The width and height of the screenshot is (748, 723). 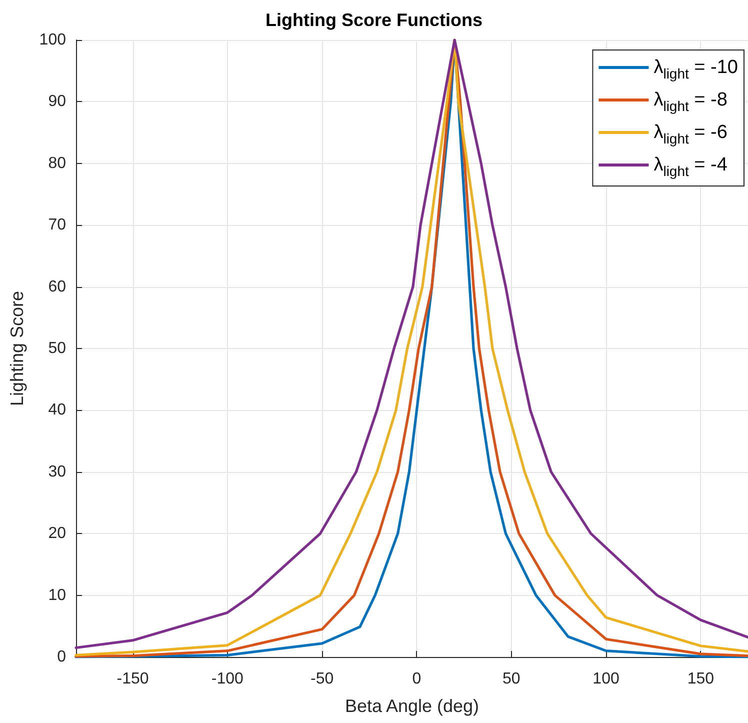 I want to click on y-tick-label: 30, so click(x=57, y=471).